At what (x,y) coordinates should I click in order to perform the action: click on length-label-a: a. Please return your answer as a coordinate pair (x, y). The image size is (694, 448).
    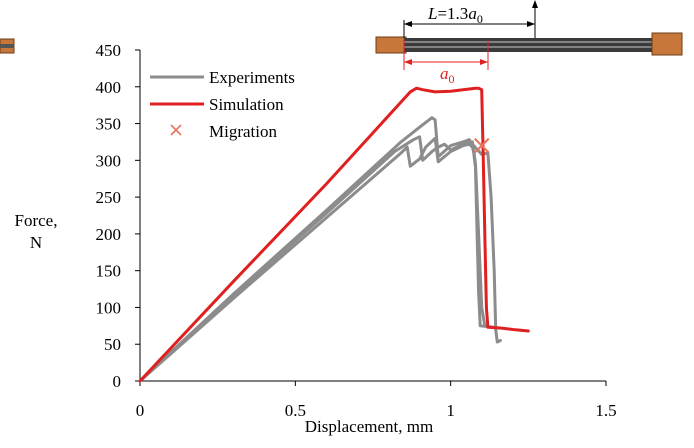
    Looking at the image, I should click on (472, 13).